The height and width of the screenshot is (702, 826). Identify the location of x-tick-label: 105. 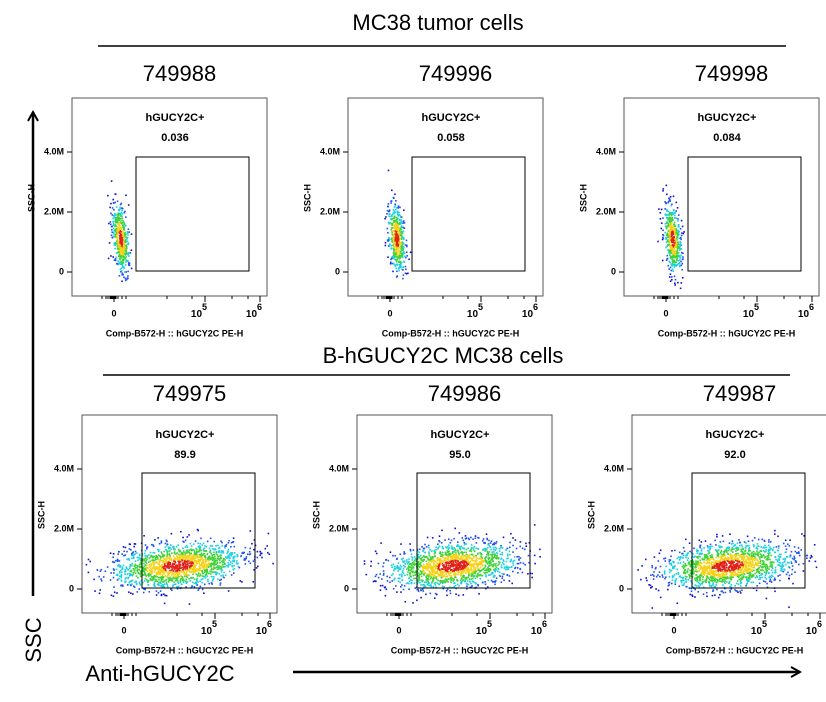
(484, 627).